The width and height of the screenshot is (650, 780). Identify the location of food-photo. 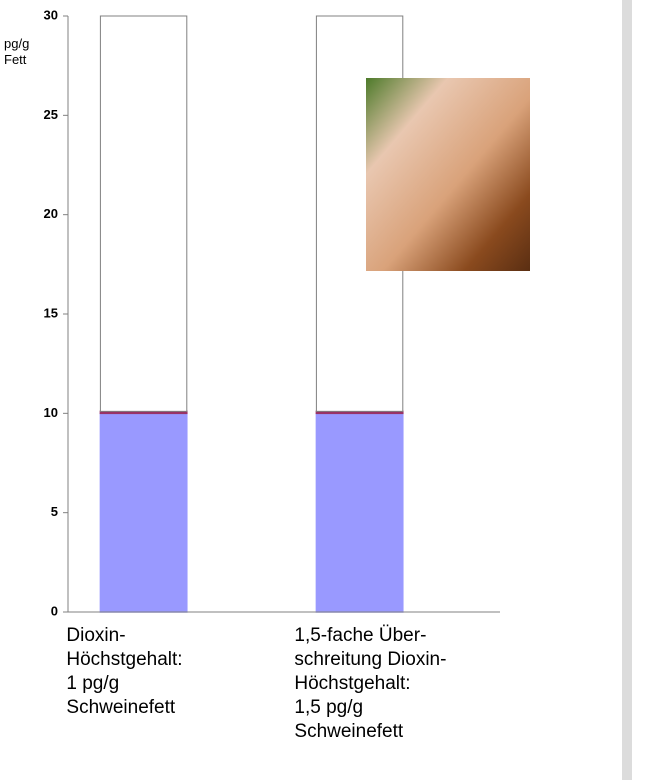
(448, 174).